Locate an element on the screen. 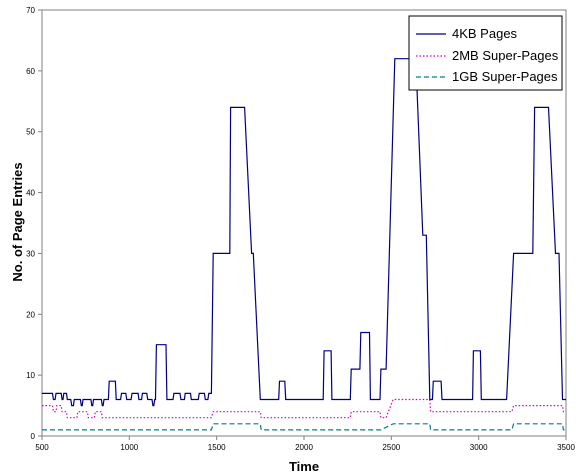  x-tick-label: 3000 is located at coordinates (479, 447).